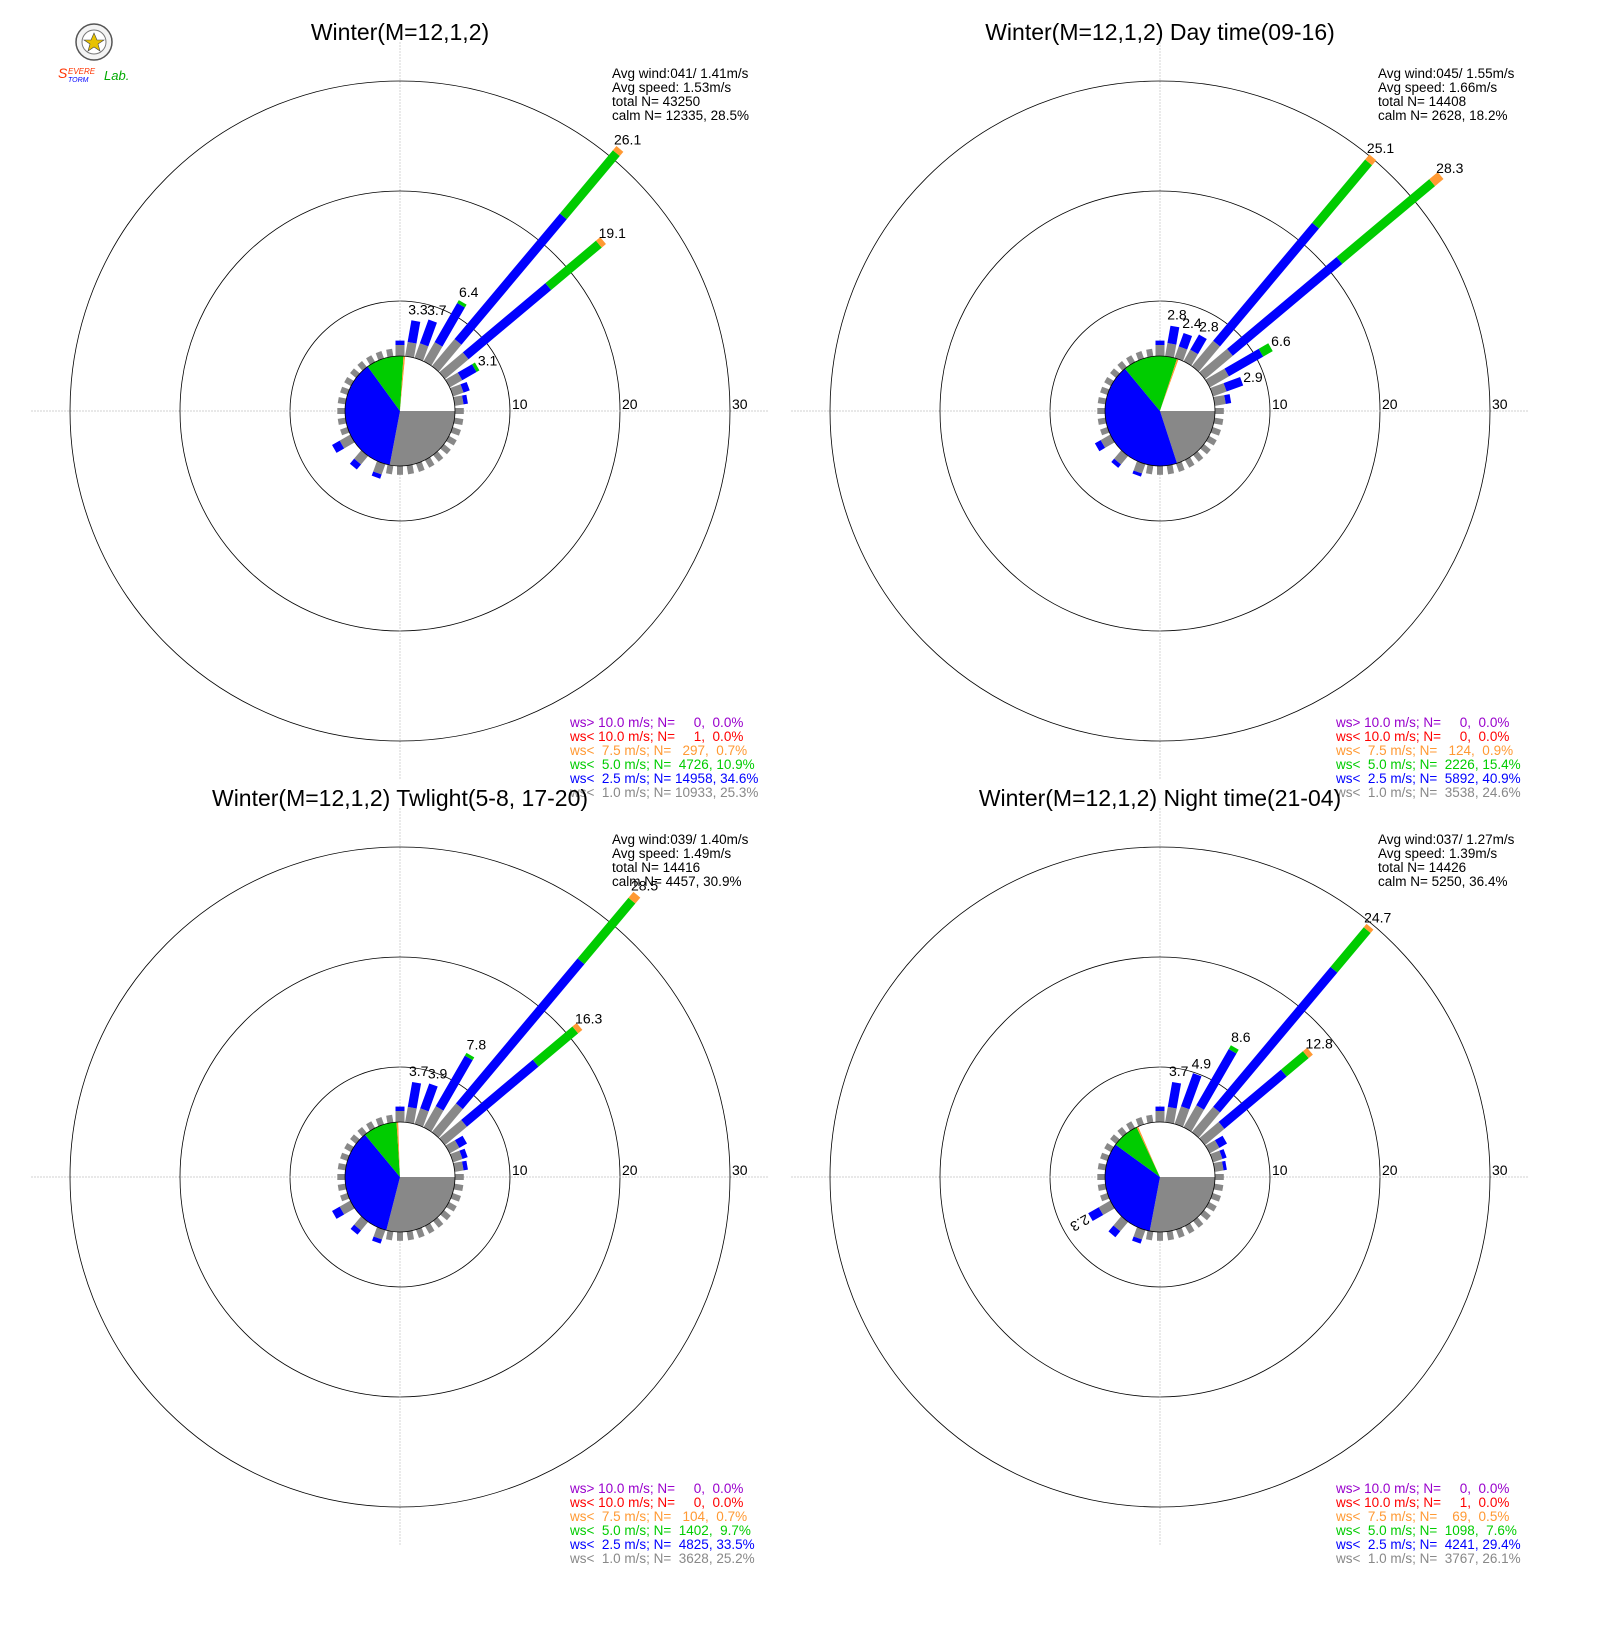  Describe the element at coordinates (1141, 417) in the screenshot. I see `calm-slice-lt25` at that location.